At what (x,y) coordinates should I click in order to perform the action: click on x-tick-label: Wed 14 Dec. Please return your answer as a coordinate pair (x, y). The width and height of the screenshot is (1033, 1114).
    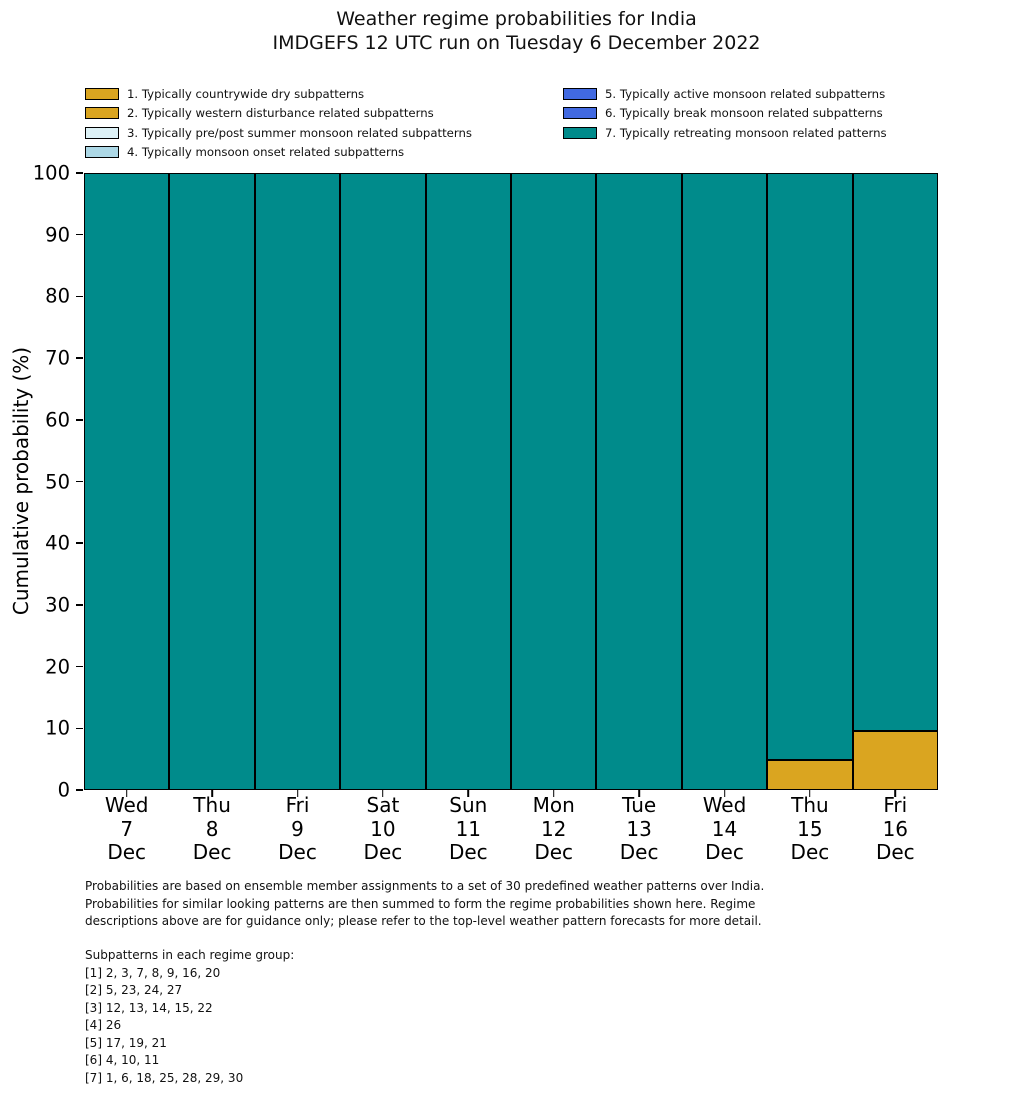
    Looking at the image, I should click on (724, 829).